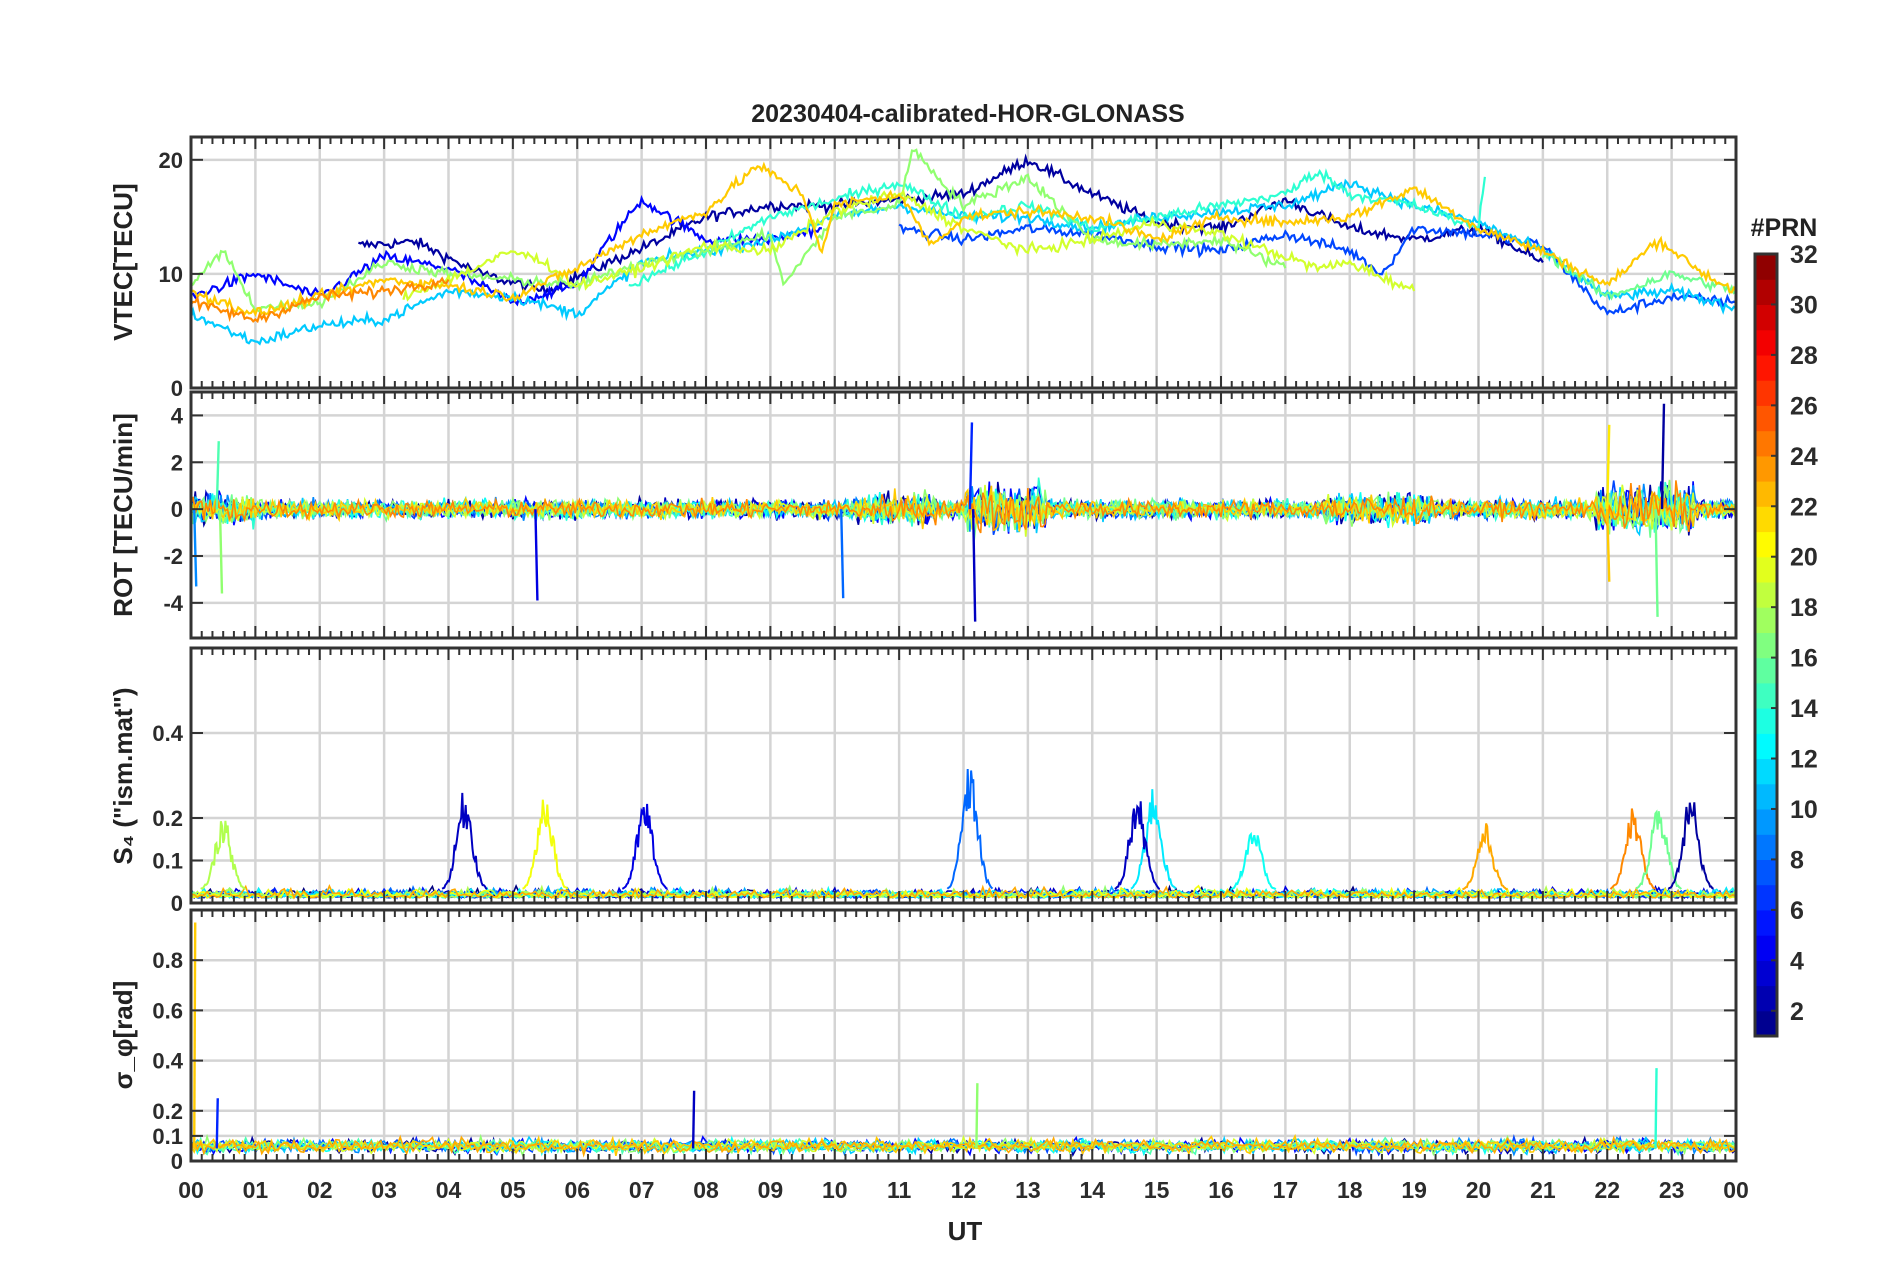 The image size is (1902, 1272). Describe the element at coordinates (1350, 1190) in the screenshot. I see `x-tick-label: 18` at that location.